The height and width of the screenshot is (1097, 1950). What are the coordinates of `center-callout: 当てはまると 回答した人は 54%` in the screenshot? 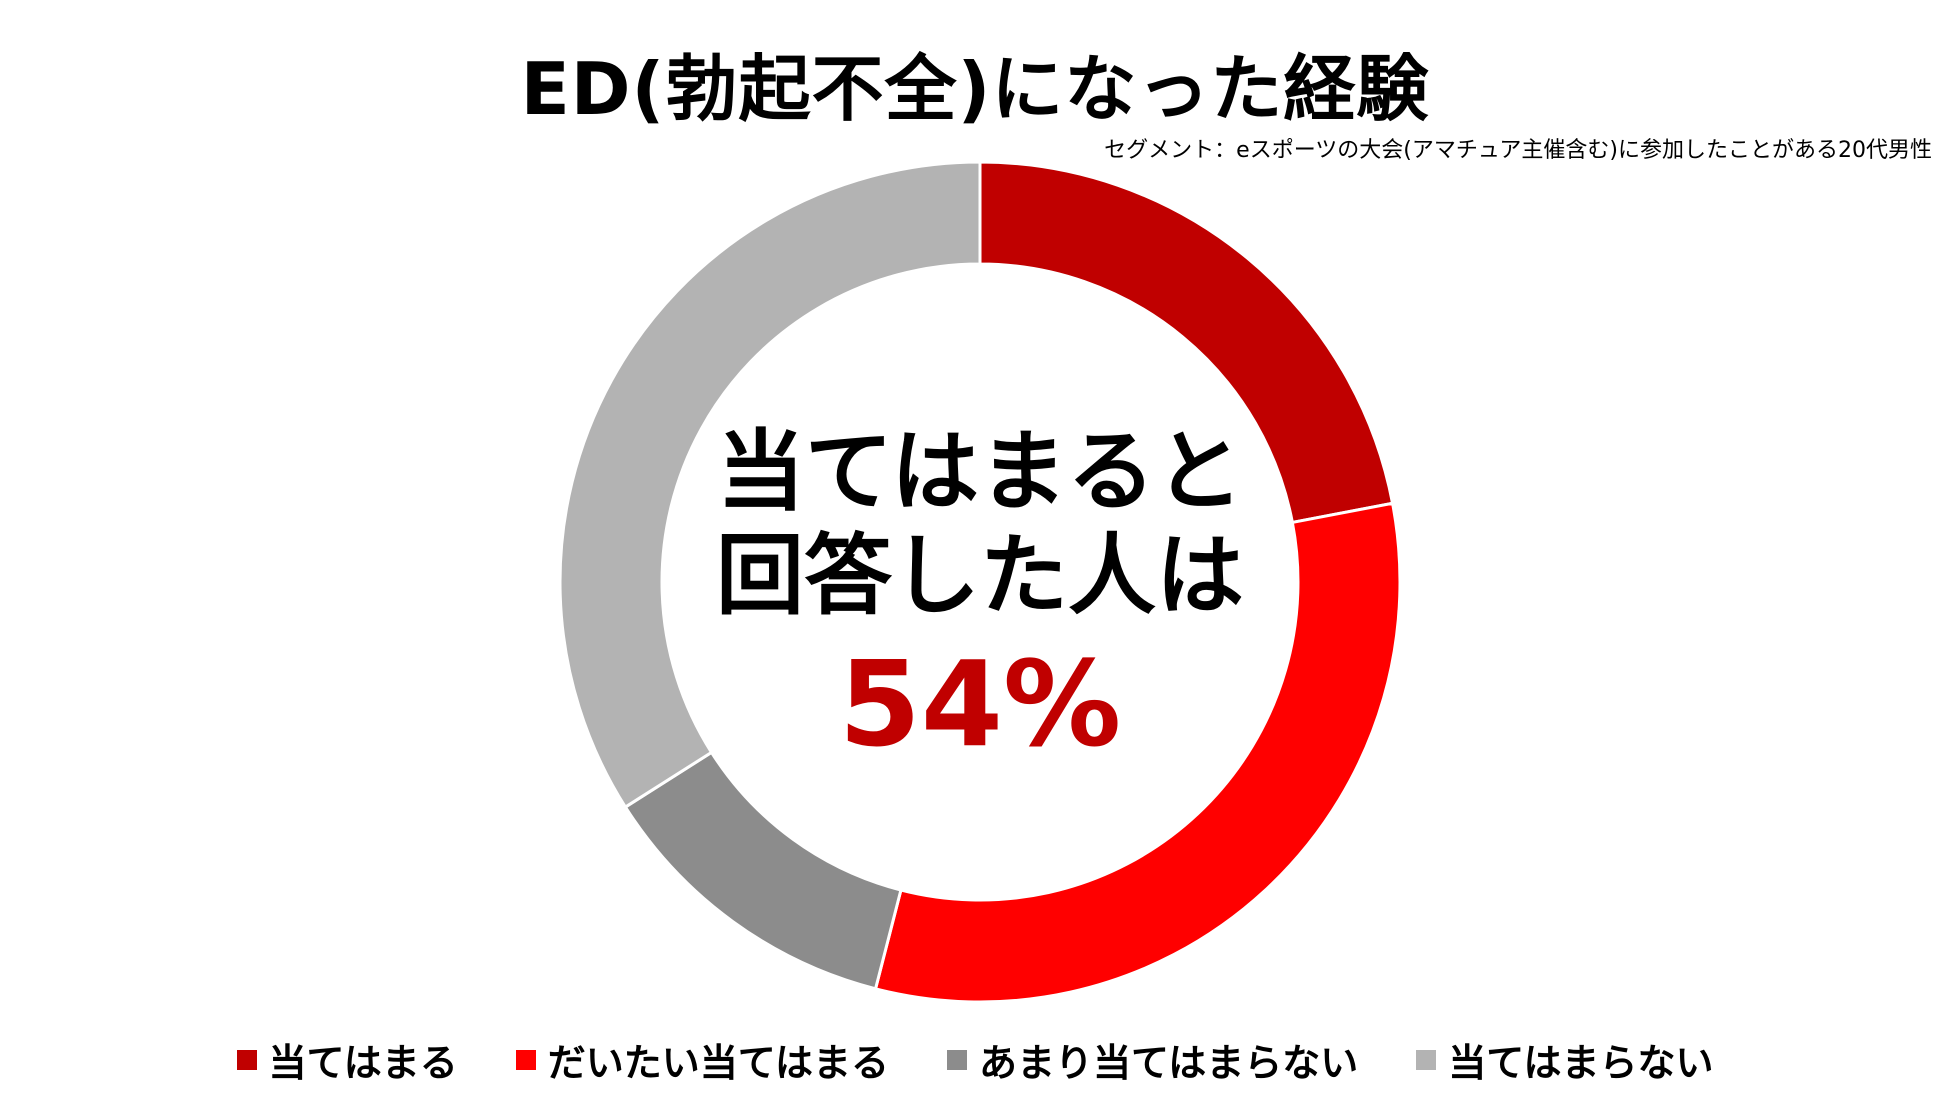 It's located at (980, 597).